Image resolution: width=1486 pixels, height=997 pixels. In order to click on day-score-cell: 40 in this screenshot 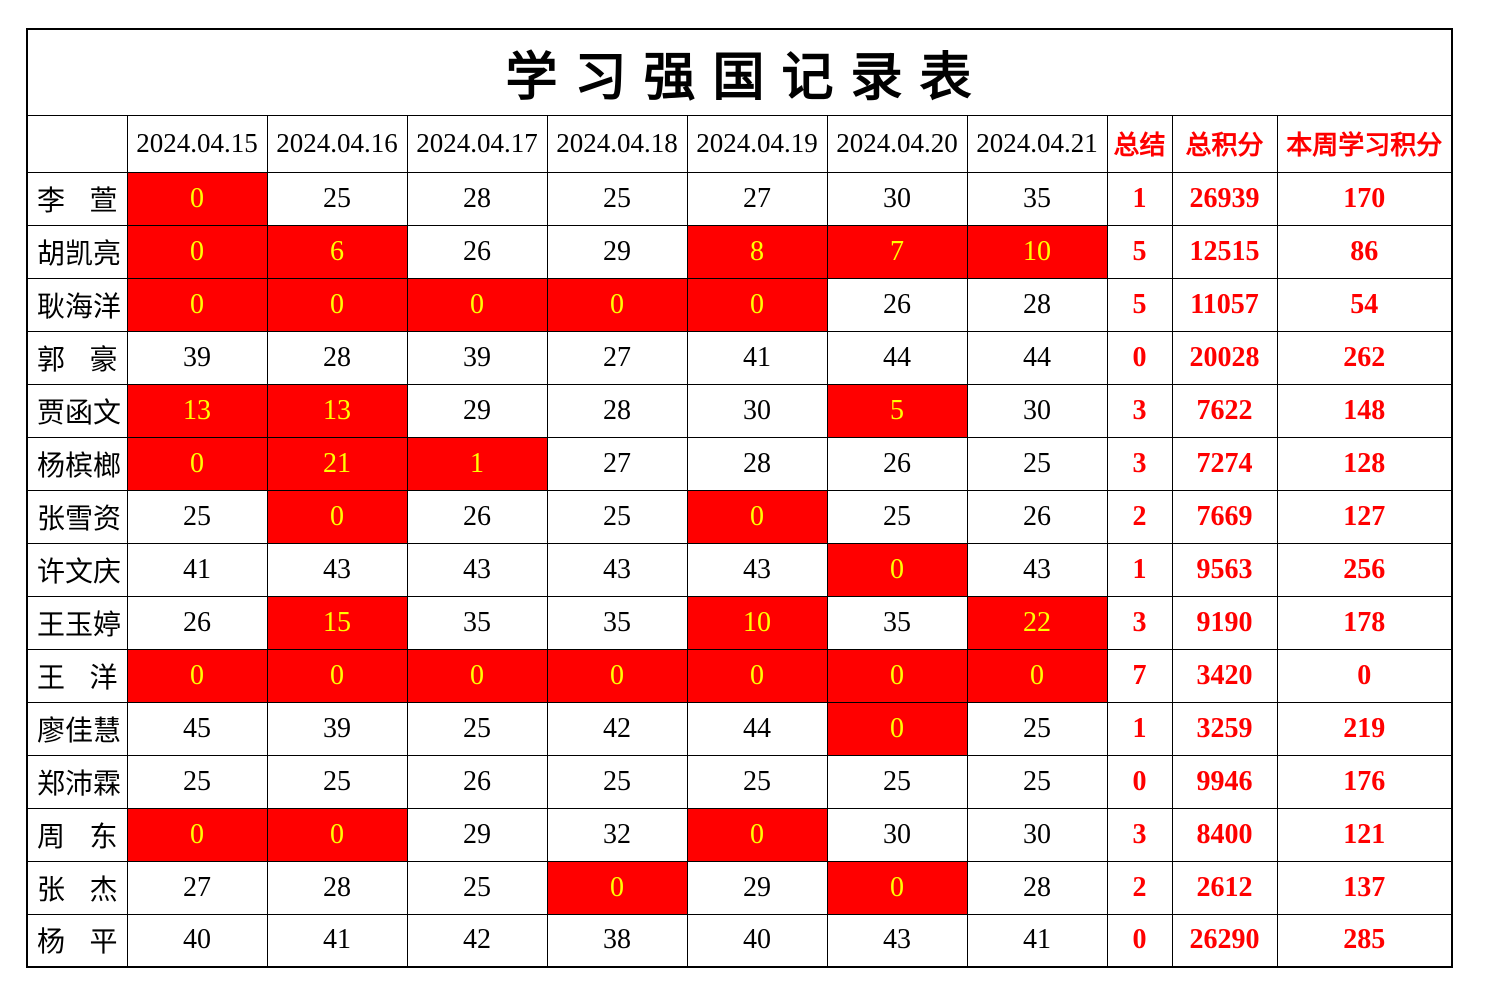, I will do `click(197, 940)`.